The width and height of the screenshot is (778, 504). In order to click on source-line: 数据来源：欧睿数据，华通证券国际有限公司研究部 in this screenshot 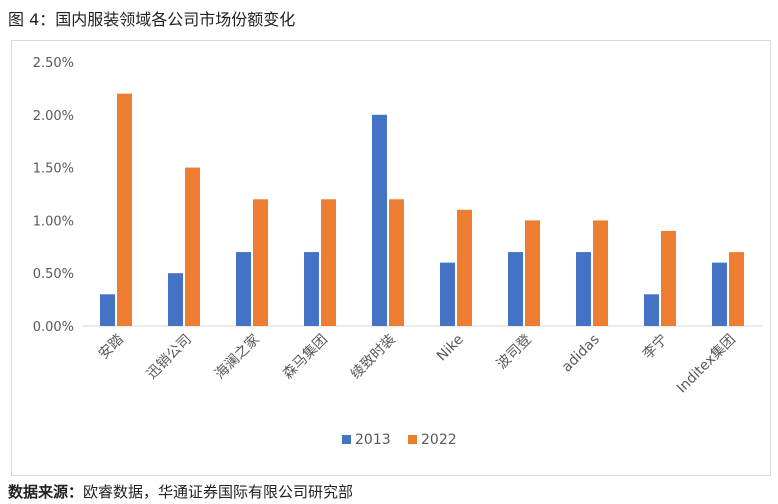, I will do `click(180, 491)`.